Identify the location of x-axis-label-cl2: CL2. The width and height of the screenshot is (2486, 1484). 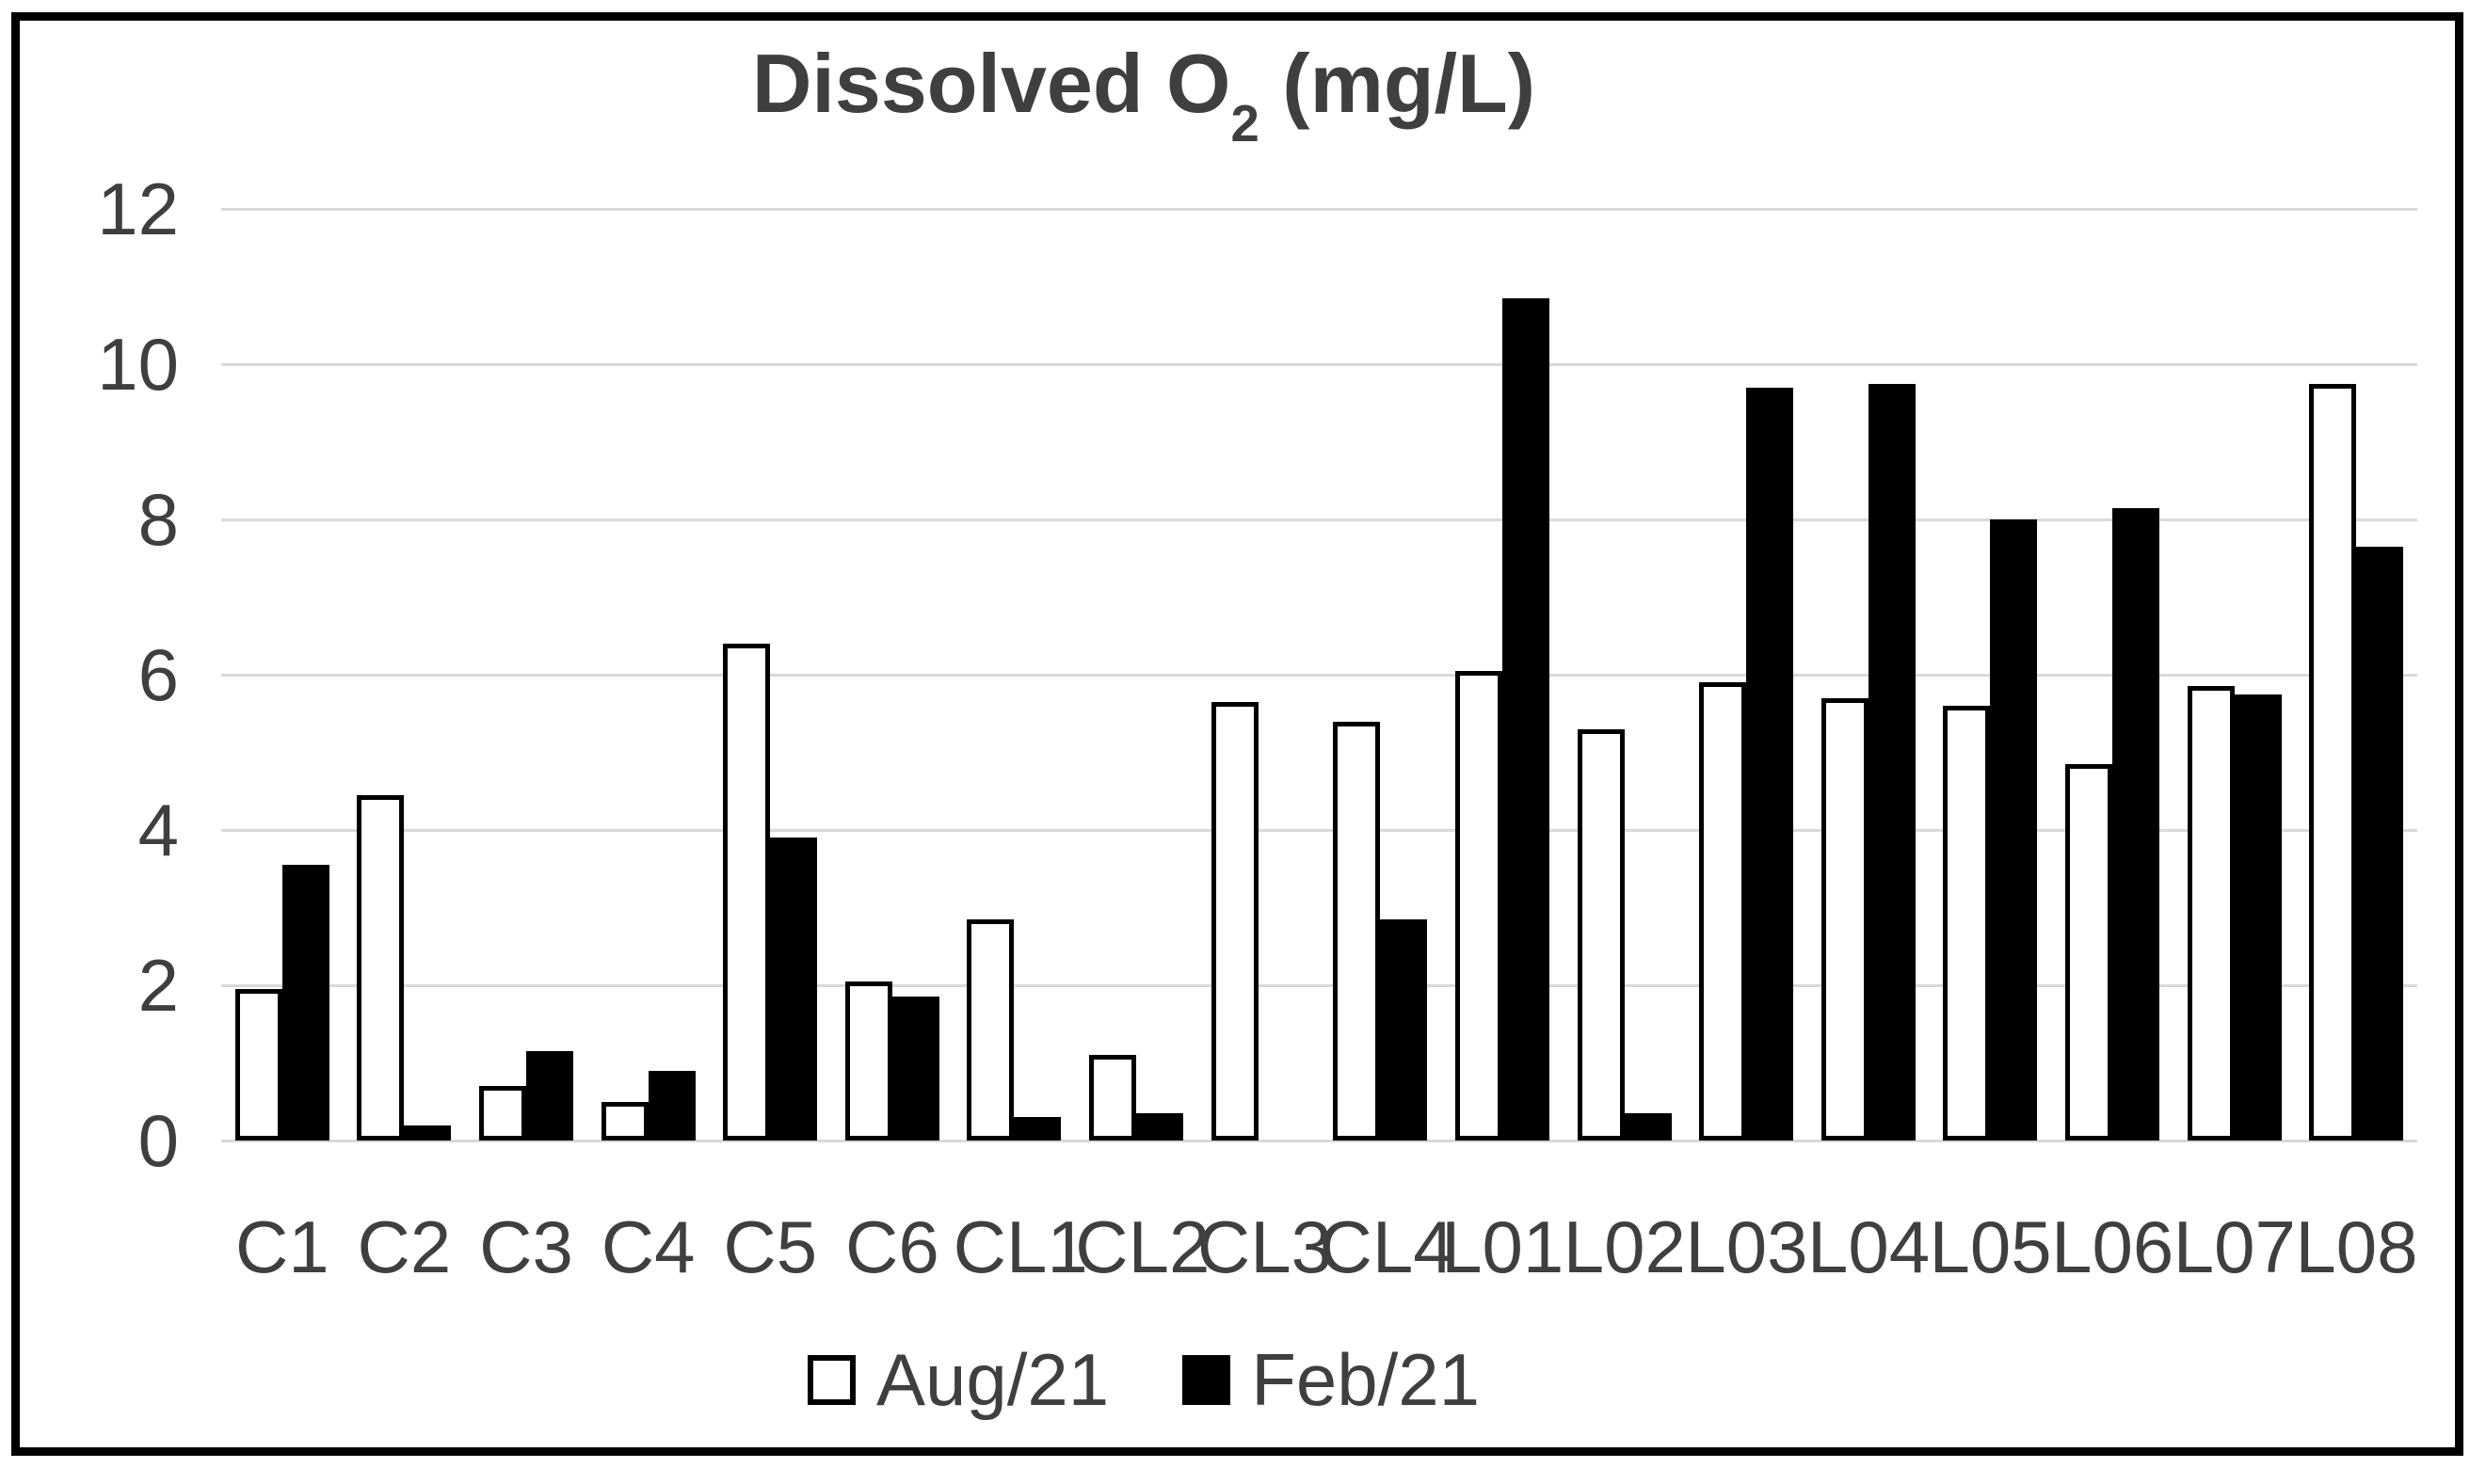
(1143, 1246).